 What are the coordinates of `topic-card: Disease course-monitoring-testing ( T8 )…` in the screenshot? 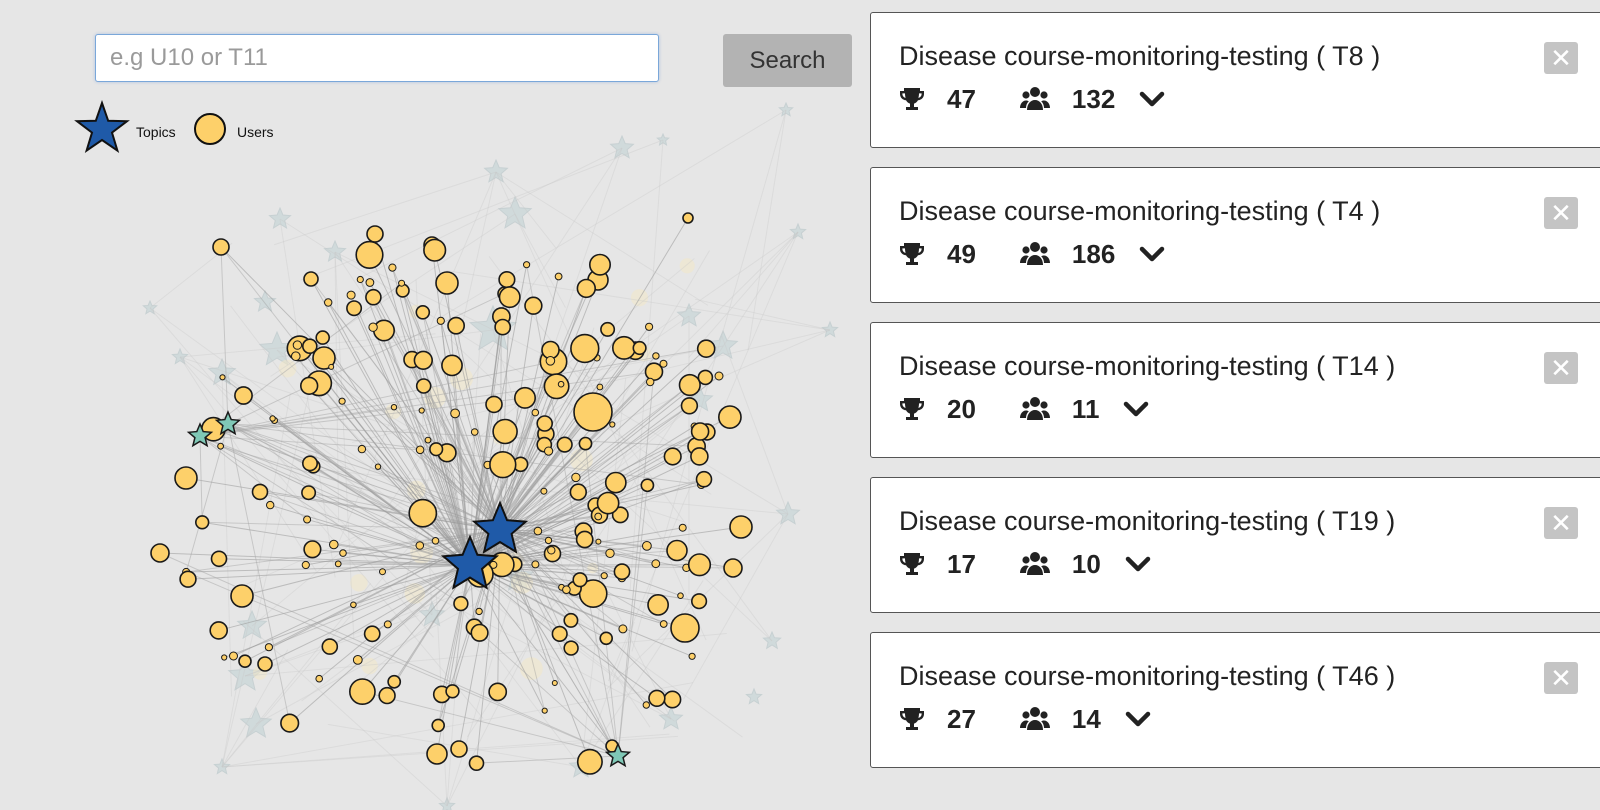 It's located at (1235, 80).